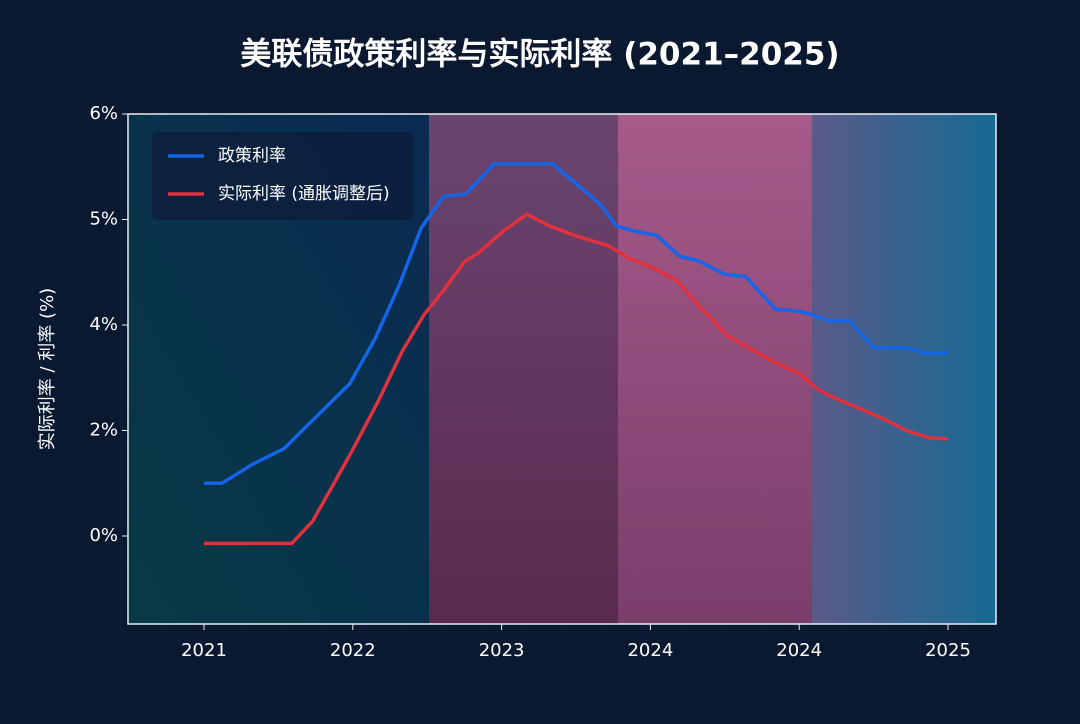 This screenshot has width=1080, height=724. I want to click on legend-label: 实际利率 (通胀调整后), so click(304, 194).